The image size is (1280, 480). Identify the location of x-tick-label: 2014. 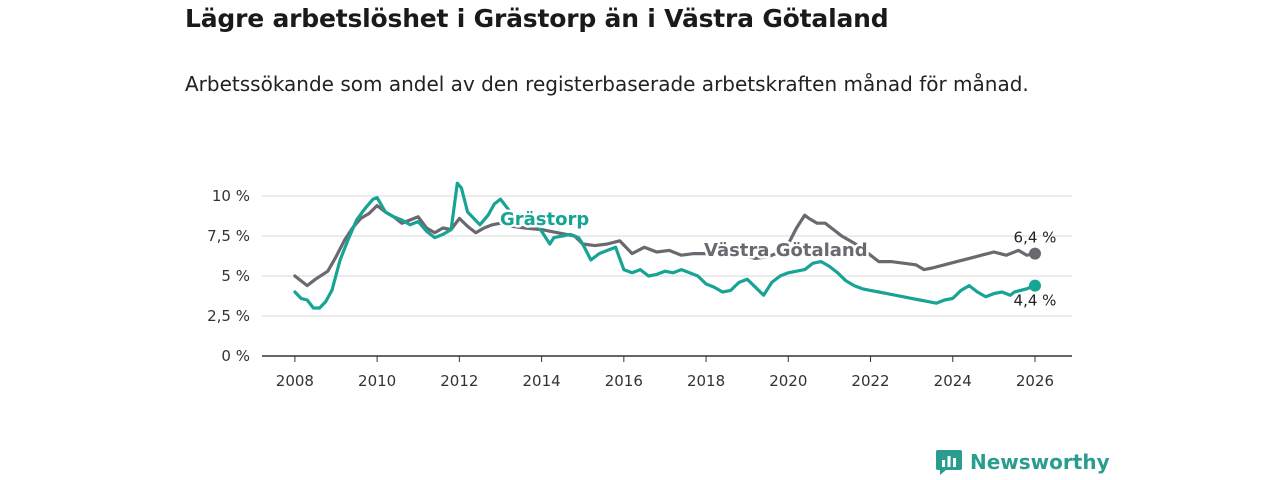
(542, 381).